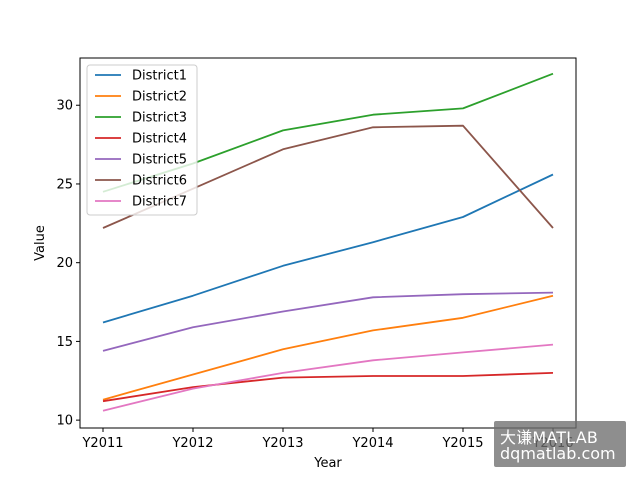 The height and width of the screenshot is (480, 640). I want to click on x-tick-label: Y2014, so click(372, 443).